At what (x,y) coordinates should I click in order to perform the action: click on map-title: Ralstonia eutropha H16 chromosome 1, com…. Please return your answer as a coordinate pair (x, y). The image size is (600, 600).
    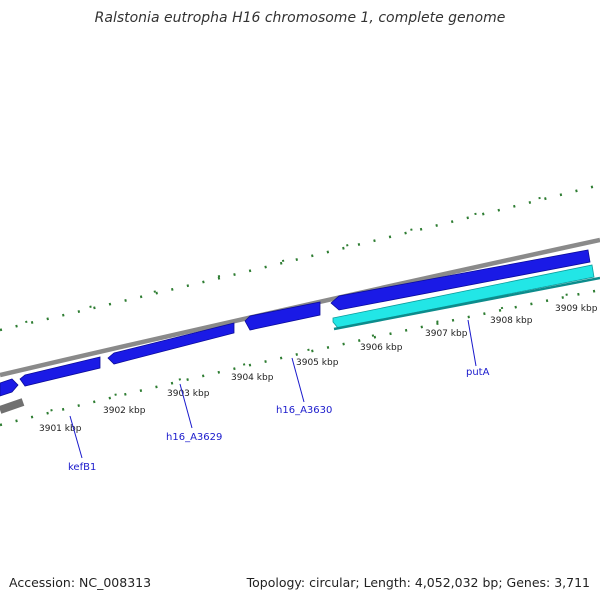
    Looking at the image, I should click on (300, 18).